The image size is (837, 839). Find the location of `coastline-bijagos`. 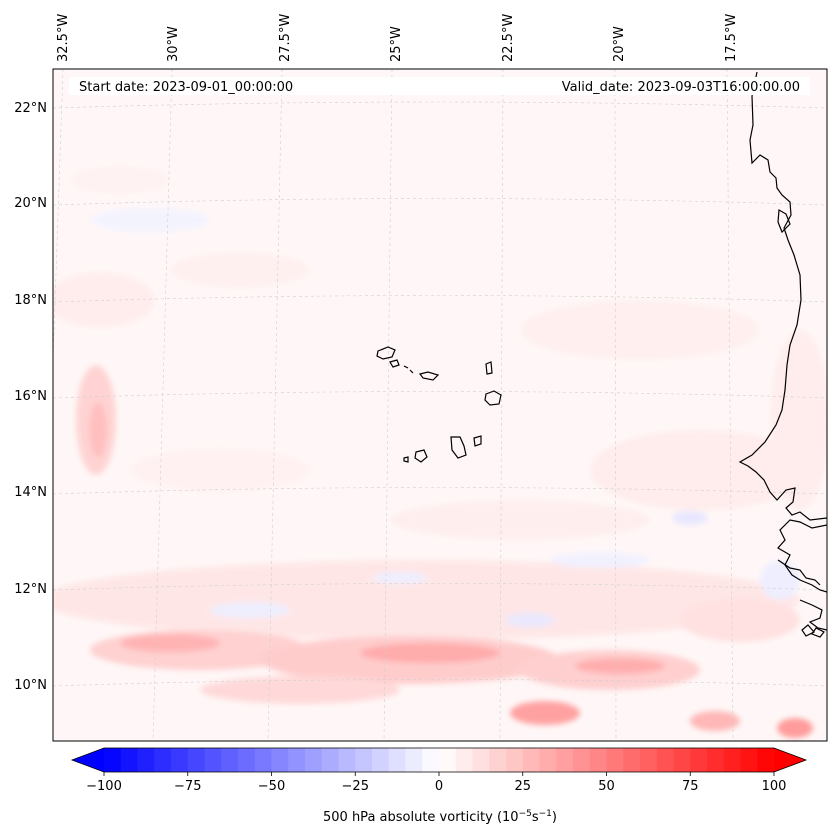

coastline-bijagos is located at coordinates (813, 615).